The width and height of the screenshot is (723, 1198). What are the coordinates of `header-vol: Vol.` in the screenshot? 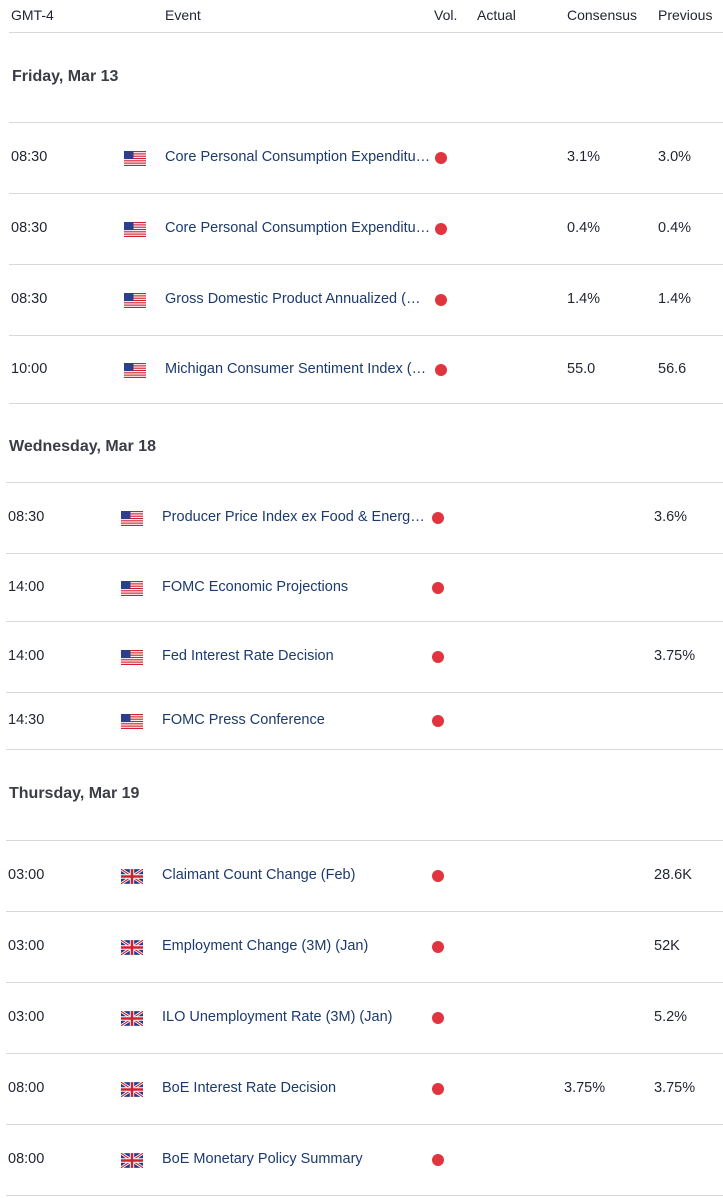 It's located at (446, 15).